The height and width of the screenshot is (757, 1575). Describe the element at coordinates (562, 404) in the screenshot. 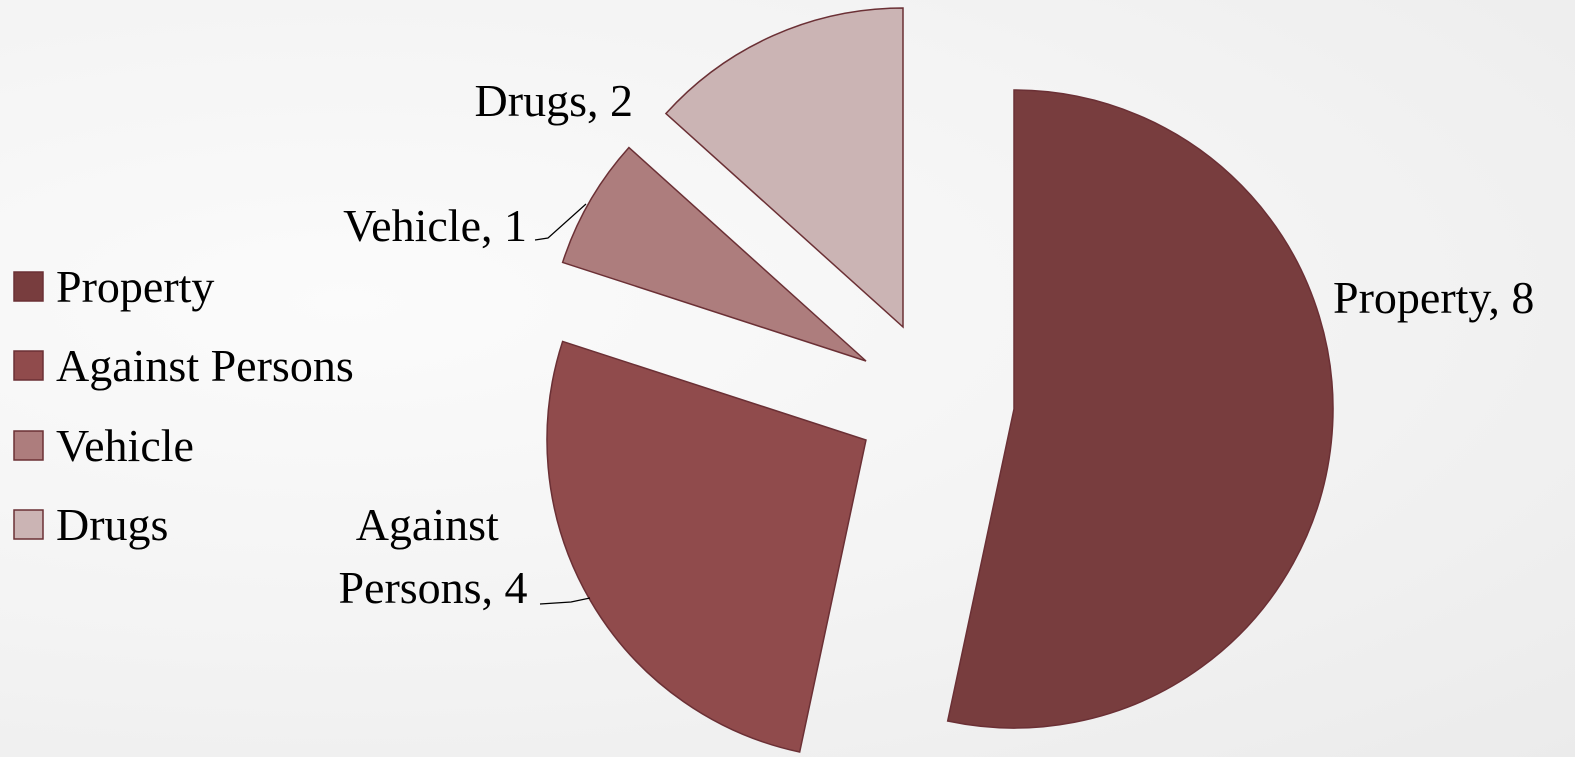

I see `label-leader-lines` at that location.